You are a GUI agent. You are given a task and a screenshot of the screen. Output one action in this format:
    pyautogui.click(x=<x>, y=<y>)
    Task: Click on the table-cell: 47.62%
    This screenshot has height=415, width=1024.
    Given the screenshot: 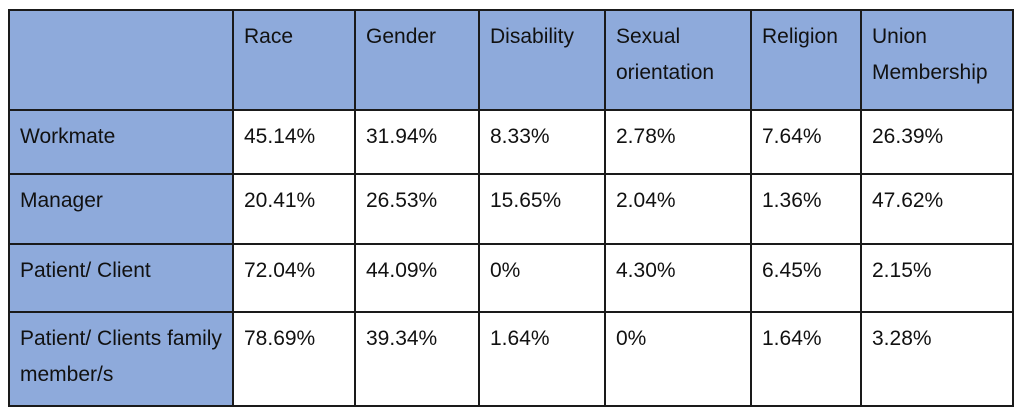 What is the action you would take?
    pyautogui.click(x=937, y=209)
    